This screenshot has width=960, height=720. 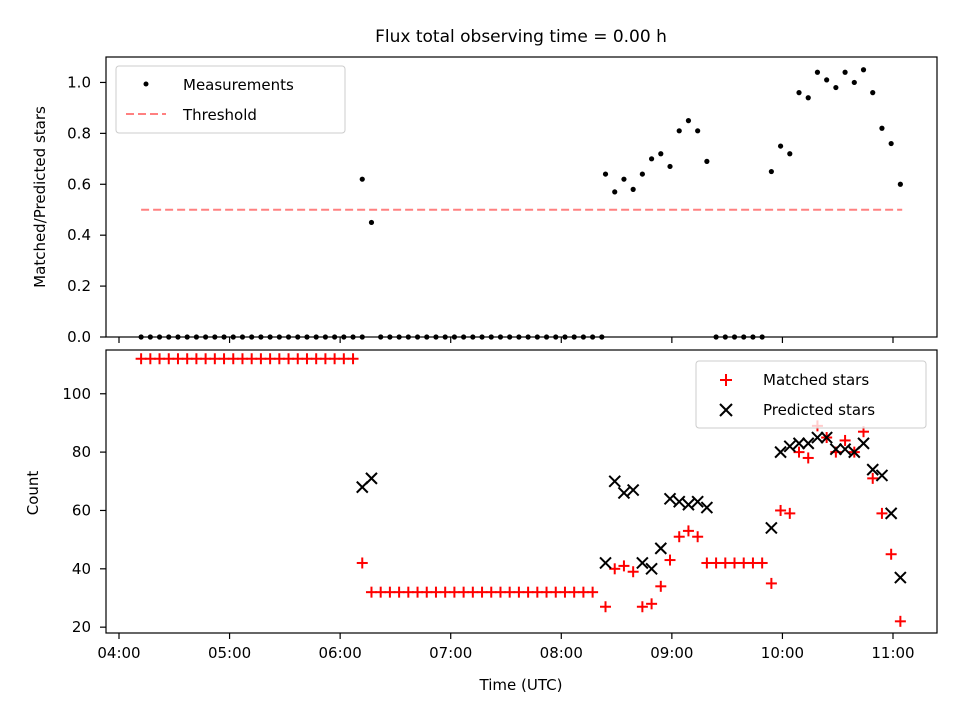 I want to click on count-y-axis-label: Count, so click(x=33, y=493).